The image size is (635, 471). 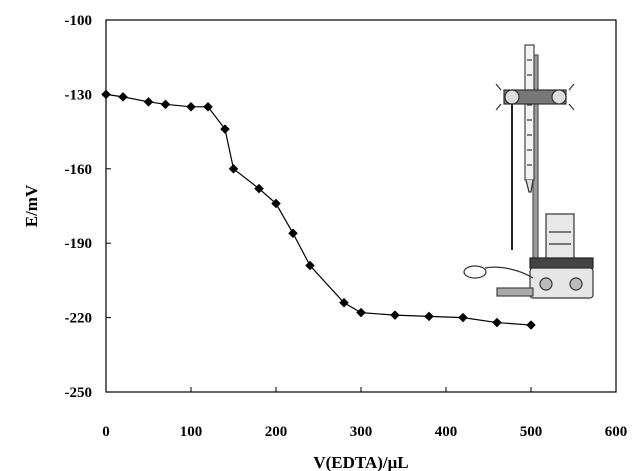 I want to click on x-tick-label: 100, so click(x=191, y=432).